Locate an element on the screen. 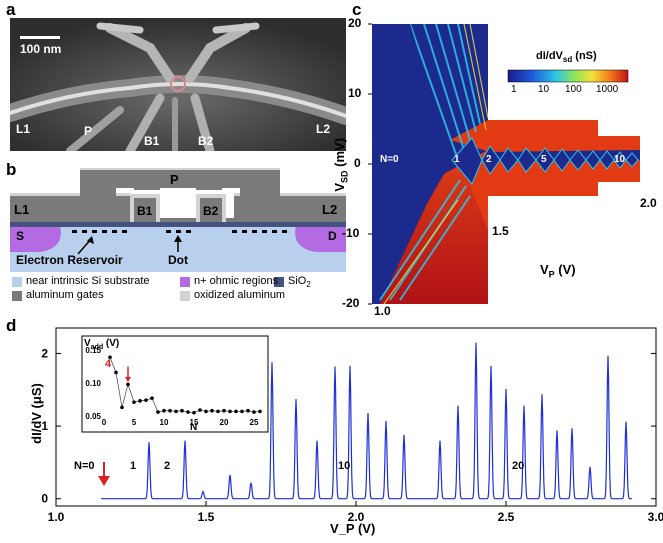 This screenshot has height=543, width=663. inset-xtick-label: 10 is located at coordinates (164, 422).